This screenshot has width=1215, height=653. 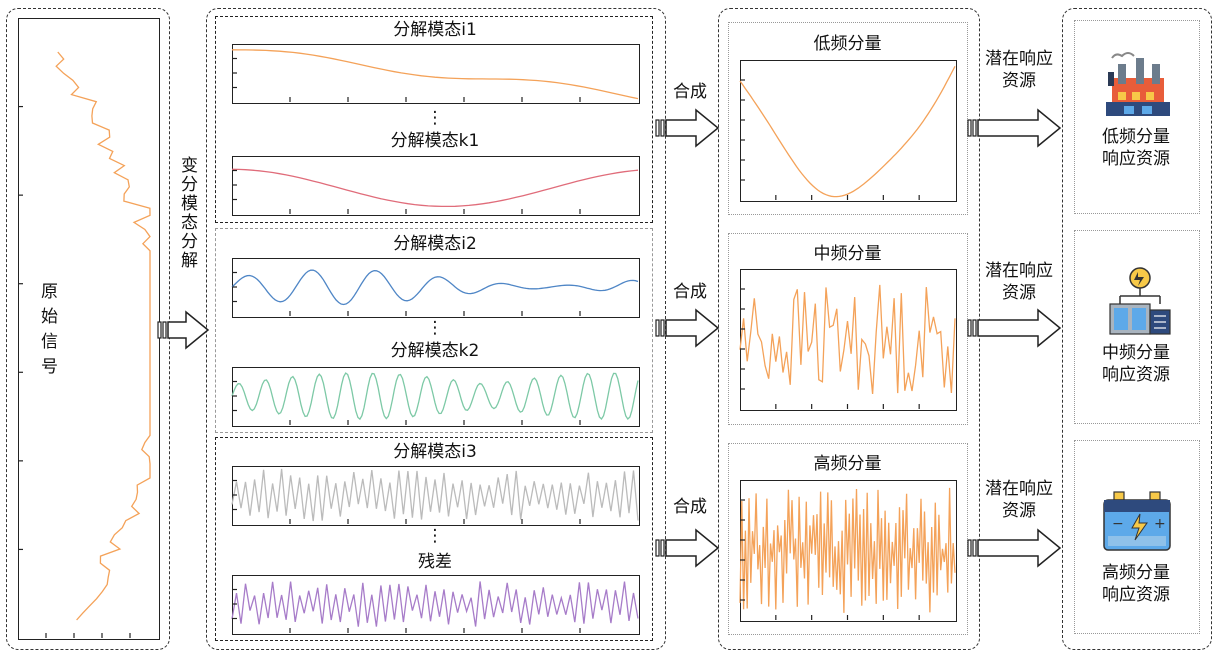 I want to click on high-component-box, so click(x=848, y=539).